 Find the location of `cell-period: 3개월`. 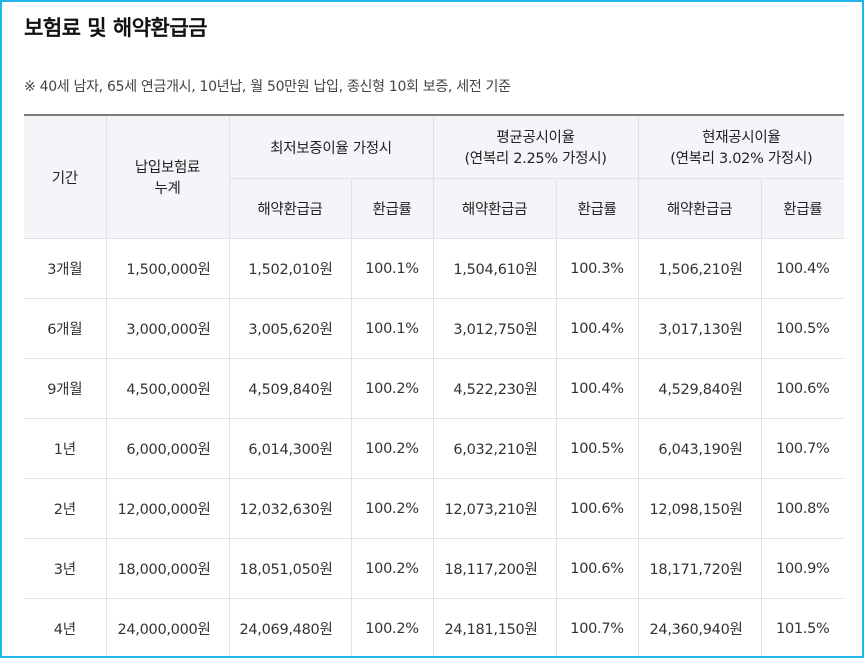

cell-period: 3개월 is located at coordinates (65, 268).